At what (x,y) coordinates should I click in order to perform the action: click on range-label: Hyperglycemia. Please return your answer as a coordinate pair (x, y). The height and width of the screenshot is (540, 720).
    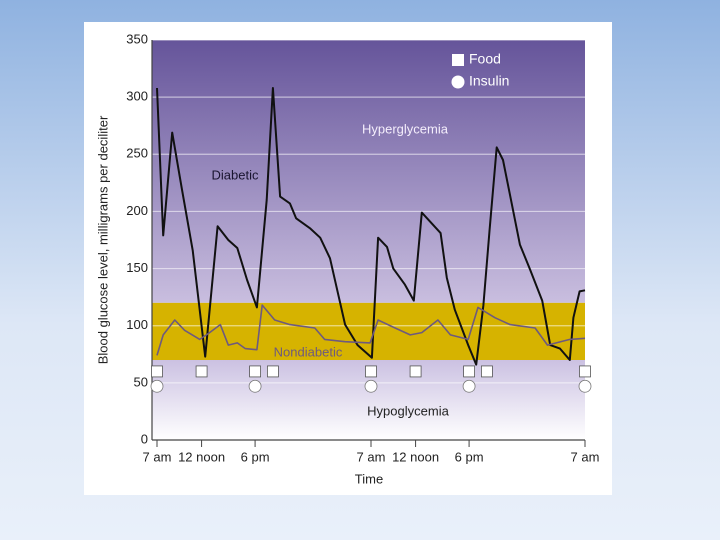
    Looking at the image, I should click on (405, 128).